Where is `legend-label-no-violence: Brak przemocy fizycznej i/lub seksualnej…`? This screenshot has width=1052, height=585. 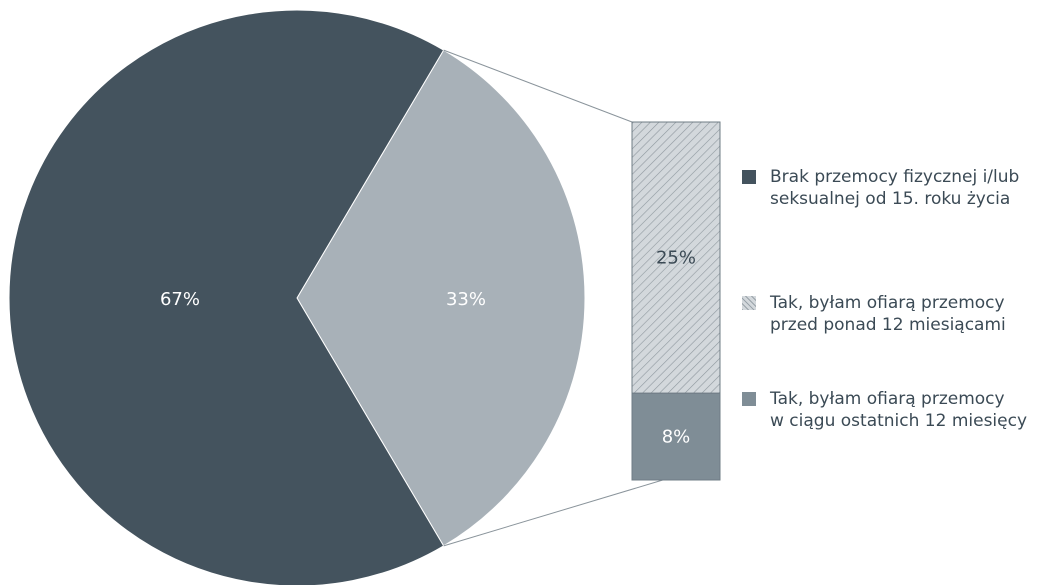 legend-label-no-violence: Brak przemocy fizycznej i/lub seksualnej… is located at coordinates (909, 188).